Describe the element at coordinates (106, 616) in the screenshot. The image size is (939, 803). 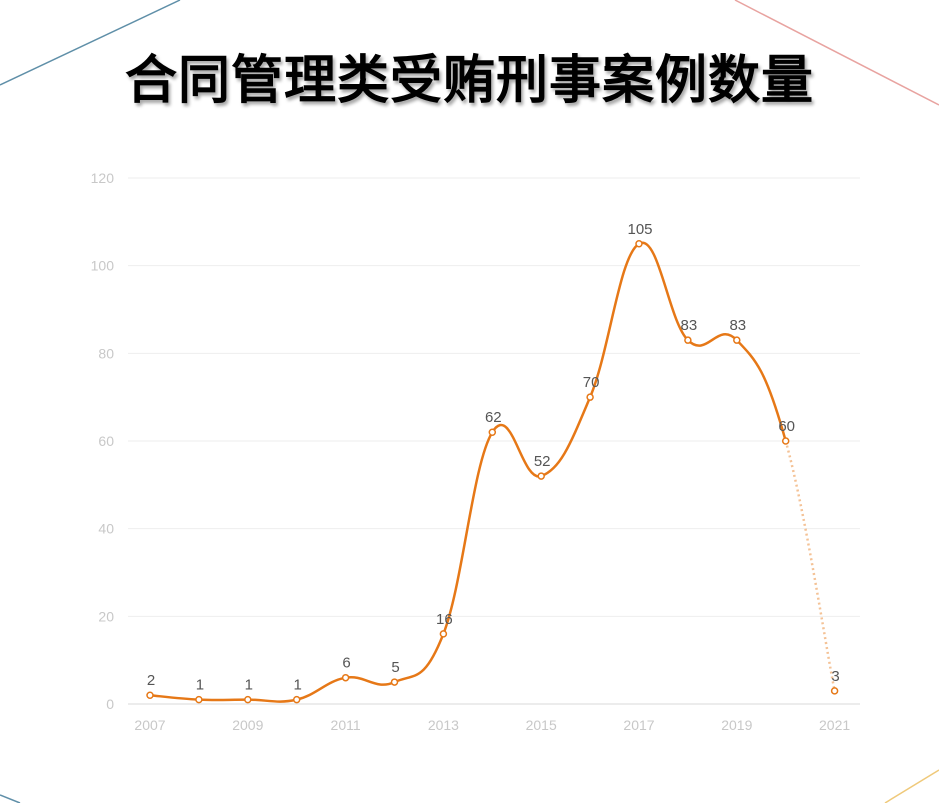
I see `y-tick-label: 20` at that location.